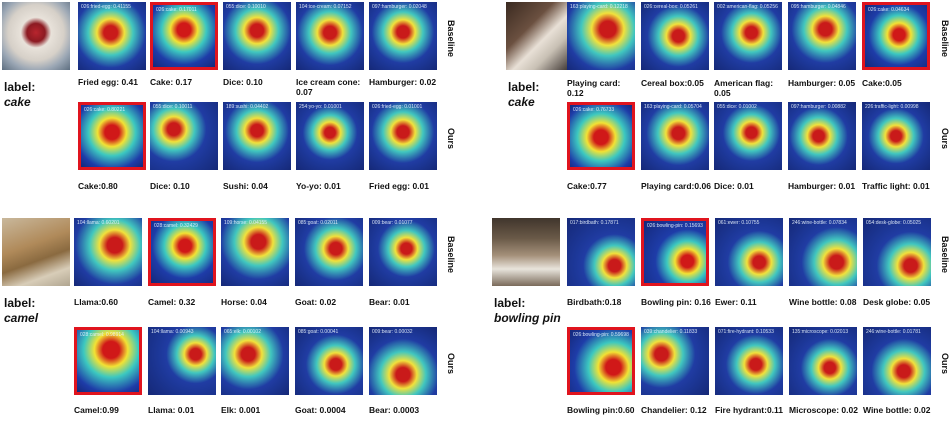  Describe the element at coordinates (184, 136) in the screenshot. I see `heatmap-image: 055:dice: 0.10011` at that location.